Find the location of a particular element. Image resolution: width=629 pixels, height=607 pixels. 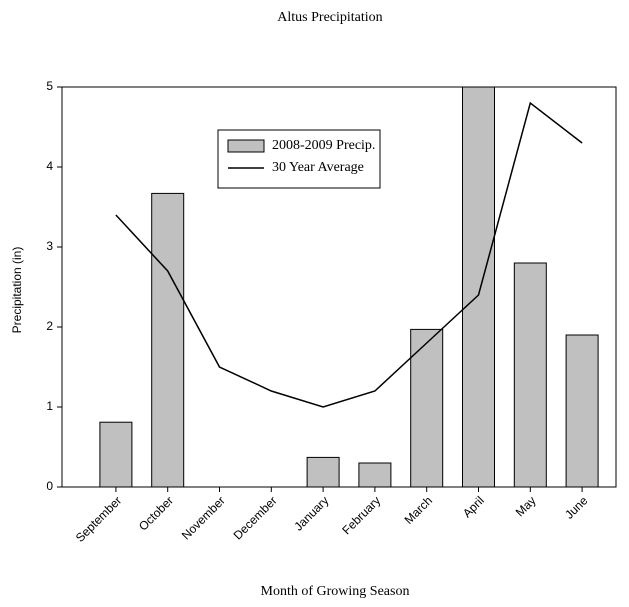

x-tick-label: June is located at coordinates (576, 507).